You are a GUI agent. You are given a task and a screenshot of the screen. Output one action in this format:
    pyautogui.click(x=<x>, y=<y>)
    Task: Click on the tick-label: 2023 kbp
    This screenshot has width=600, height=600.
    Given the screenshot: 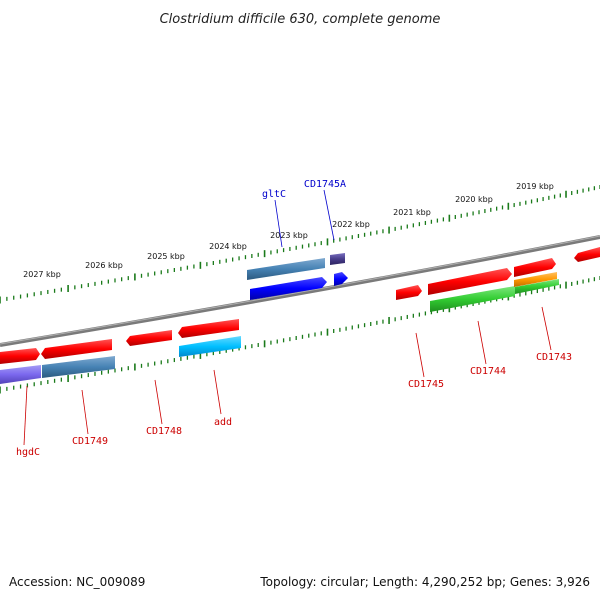 What is the action you would take?
    pyautogui.click(x=289, y=235)
    